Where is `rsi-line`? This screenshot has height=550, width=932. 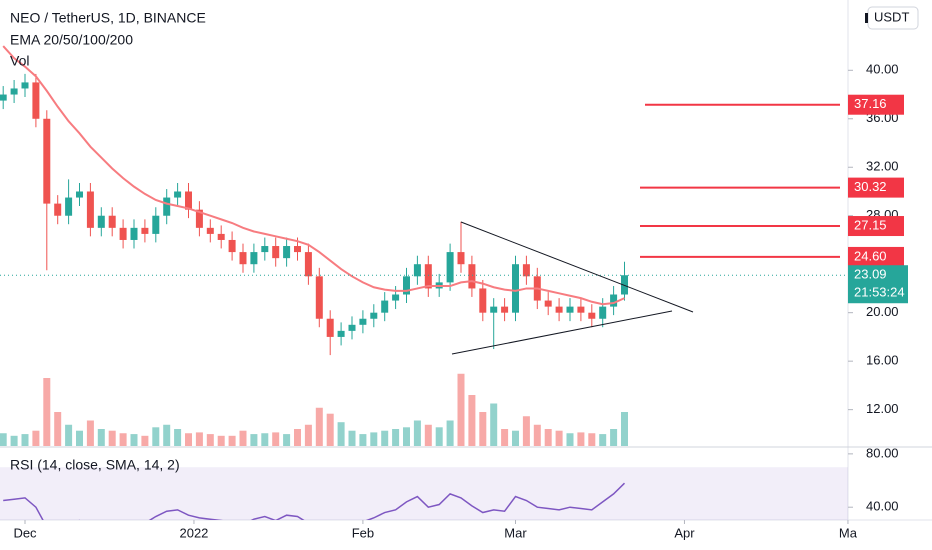
rsi-line is located at coordinates (314, 501).